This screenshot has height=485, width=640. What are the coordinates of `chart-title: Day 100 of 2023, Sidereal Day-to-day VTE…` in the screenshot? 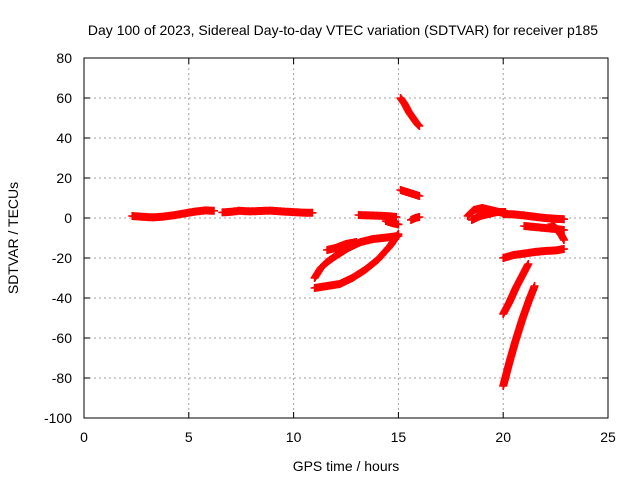 It's located at (343, 30).